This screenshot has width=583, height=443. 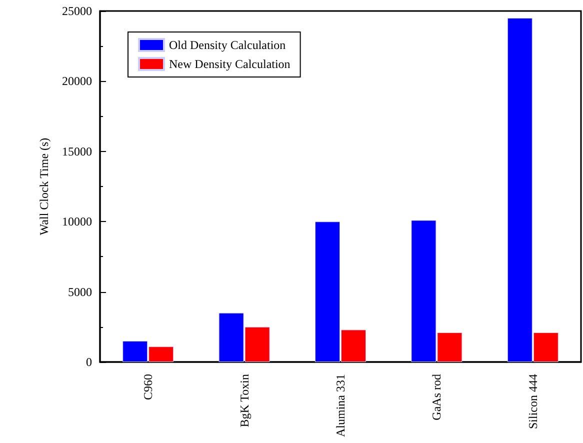 I want to click on y-tick-label: 15000, so click(x=77, y=151).